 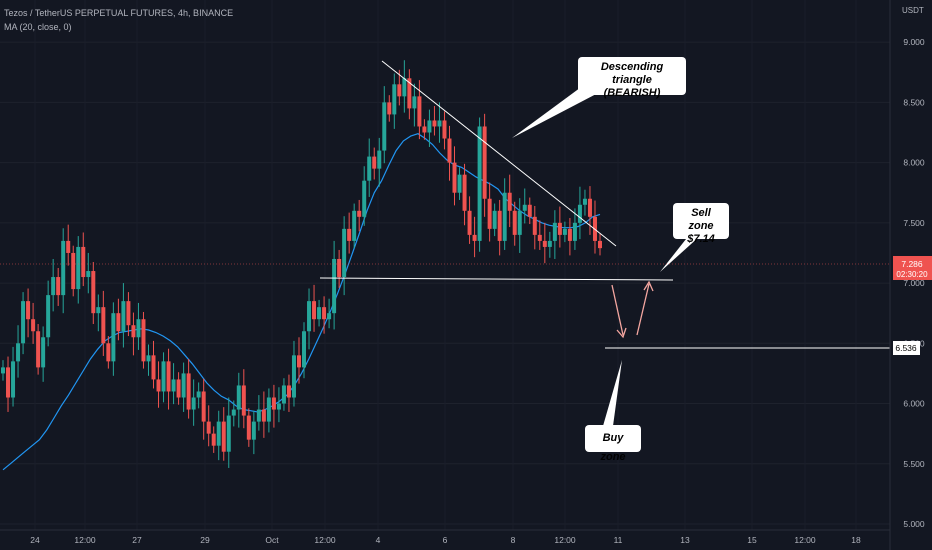 I want to click on y-tick-label: 8.000, so click(x=914, y=163).